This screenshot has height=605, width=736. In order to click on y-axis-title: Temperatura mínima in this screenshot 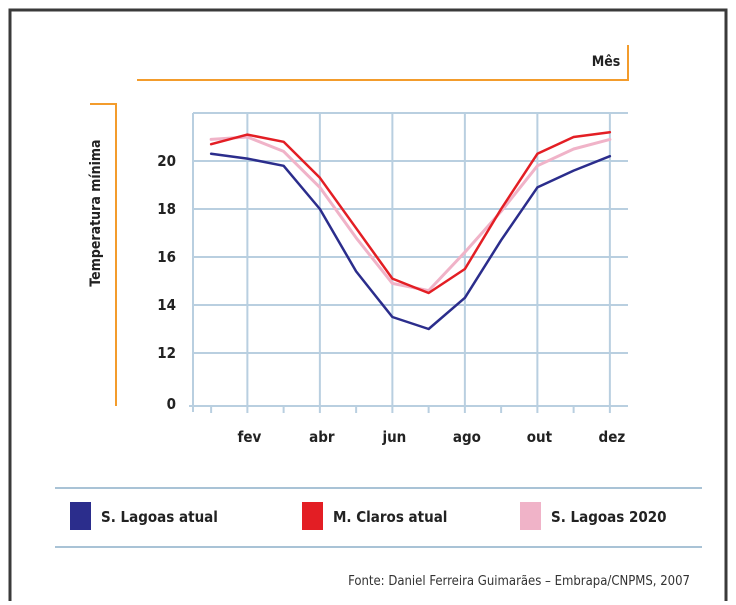, I will do `click(96, 212)`.